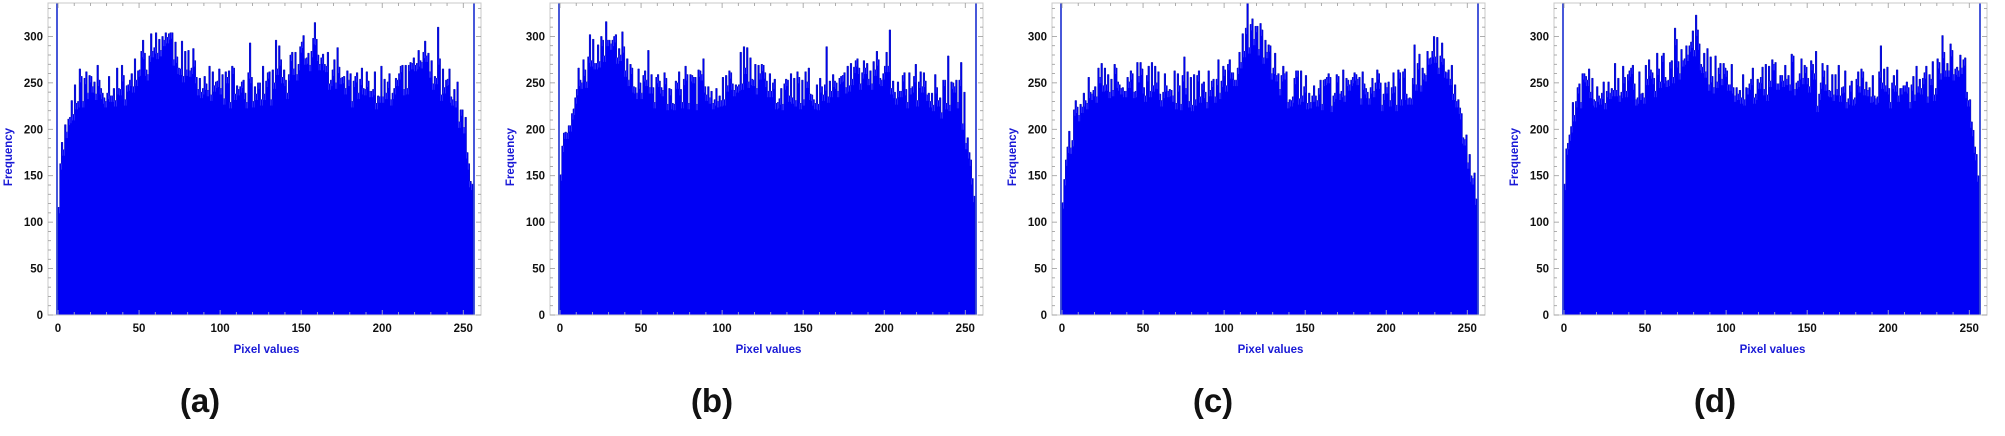 The image size is (2005, 436). Describe the element at coordinates (712, 400) in the screenshot. I see `panel-caption-b: (b)` at that location.